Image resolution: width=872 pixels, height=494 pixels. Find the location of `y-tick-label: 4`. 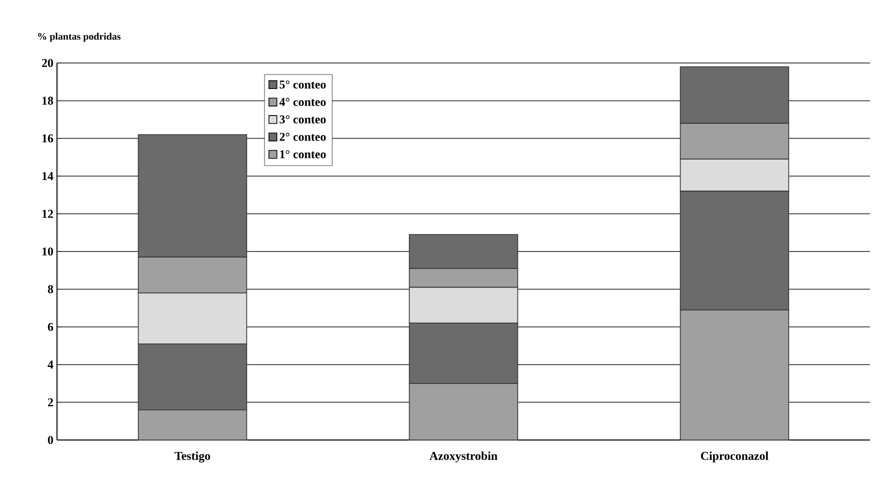

y-tick-label: 4 is located at coordinates (51, 364).